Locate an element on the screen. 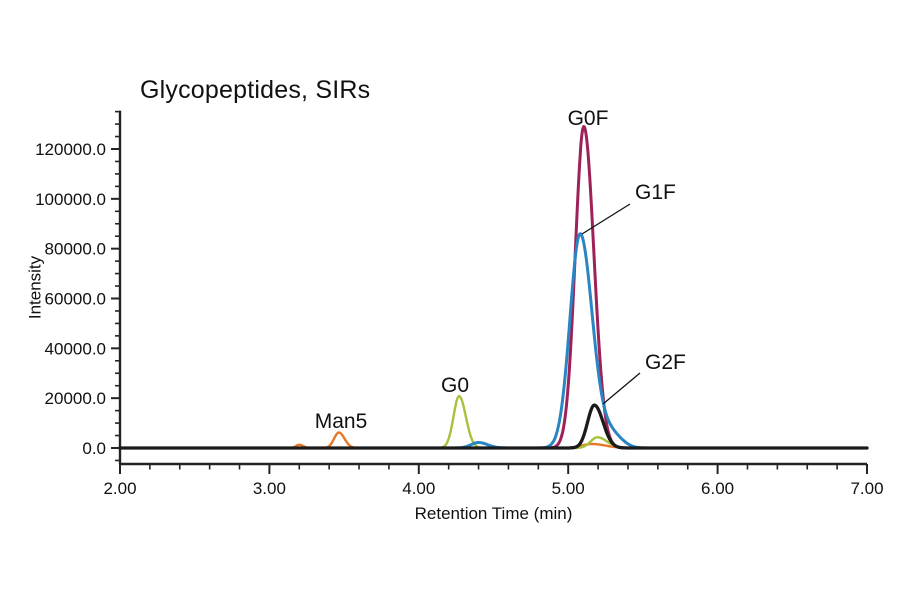 The height and width of the screenshot is (600, 900). trace-G2F is located at coordinates (493, 426).